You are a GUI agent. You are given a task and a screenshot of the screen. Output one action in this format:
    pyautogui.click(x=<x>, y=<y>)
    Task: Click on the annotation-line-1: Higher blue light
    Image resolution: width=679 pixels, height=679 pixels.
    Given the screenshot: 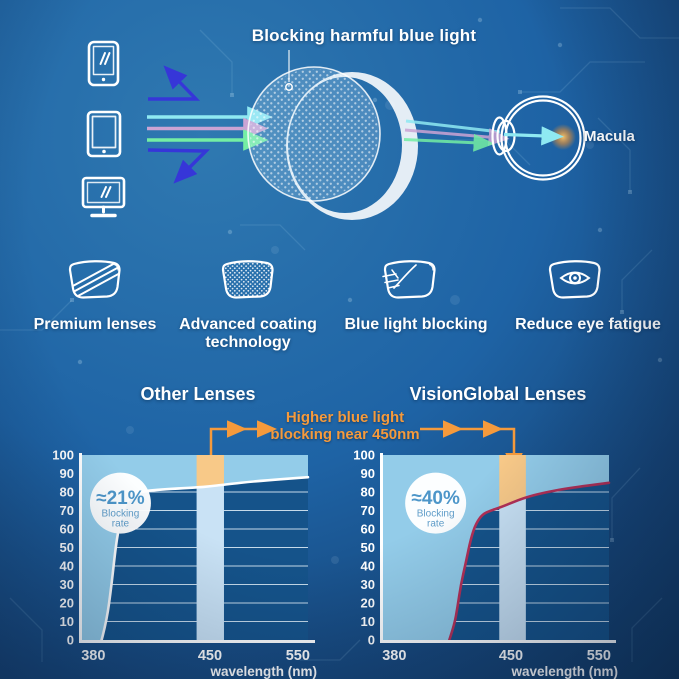 What is the action you would take?
    pyautogui.click(x=345, y=417)
    